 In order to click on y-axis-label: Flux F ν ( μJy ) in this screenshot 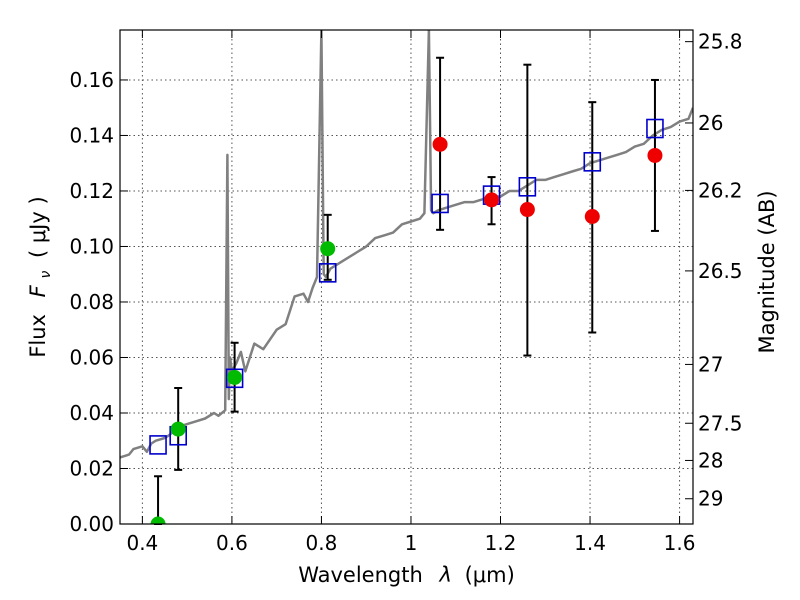, I will do `click(40, 276)`.